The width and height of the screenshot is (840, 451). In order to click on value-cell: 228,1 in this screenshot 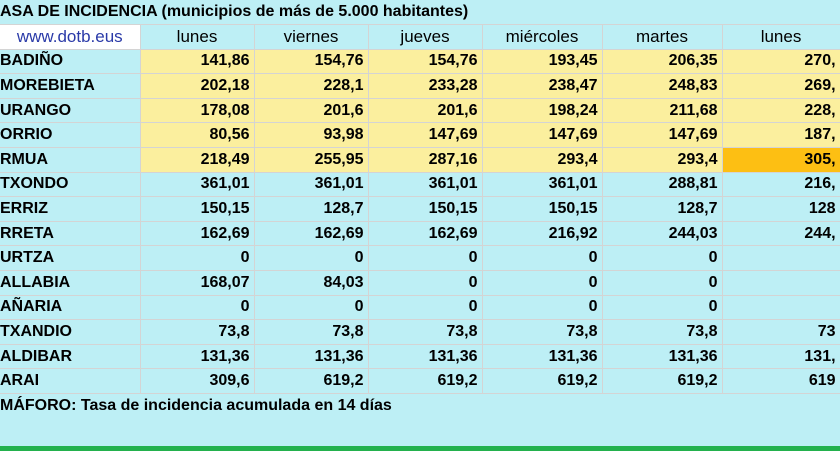, I will do `click(311, 86)`.